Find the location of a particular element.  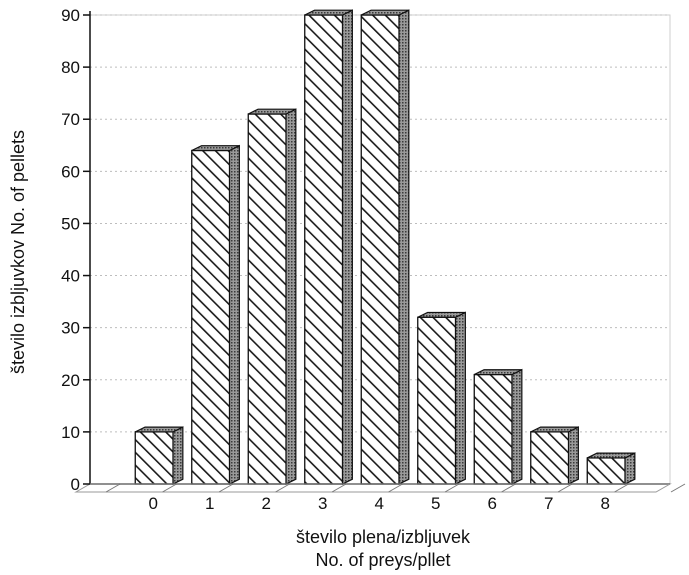

y-tick-label-80: 80 is located at coordinates (70, 67).